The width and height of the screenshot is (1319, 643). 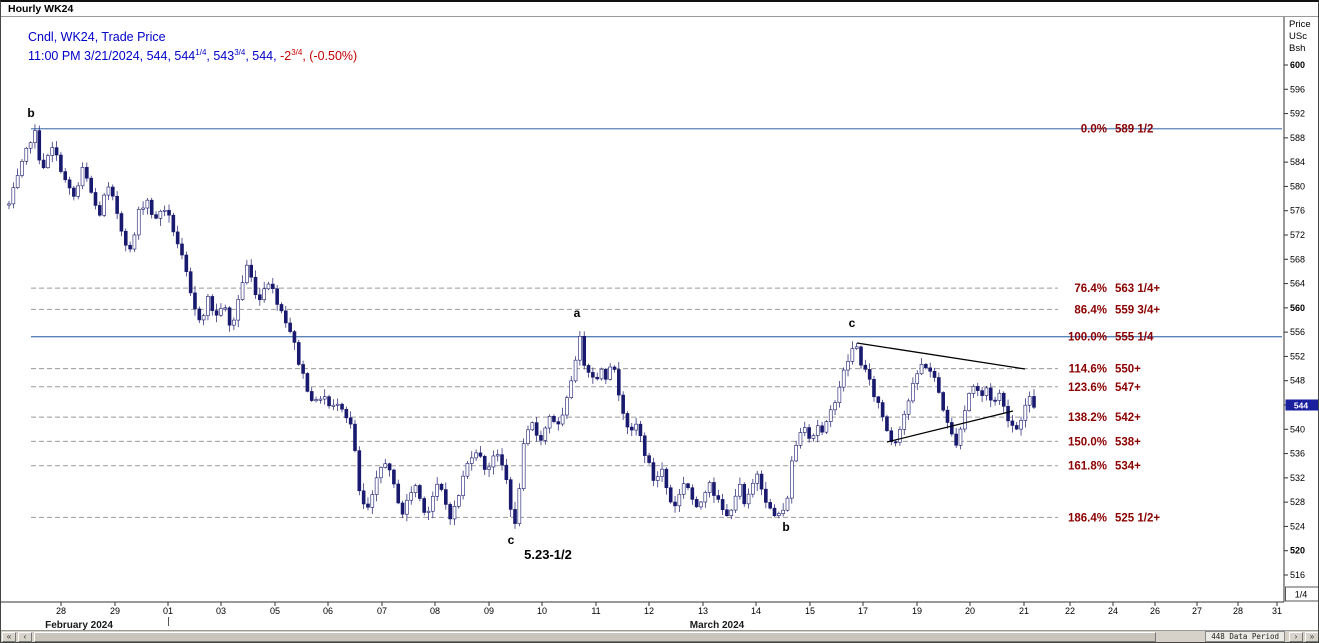 I want to click on y-tick-label: 596, so click(x=1297, y=89).